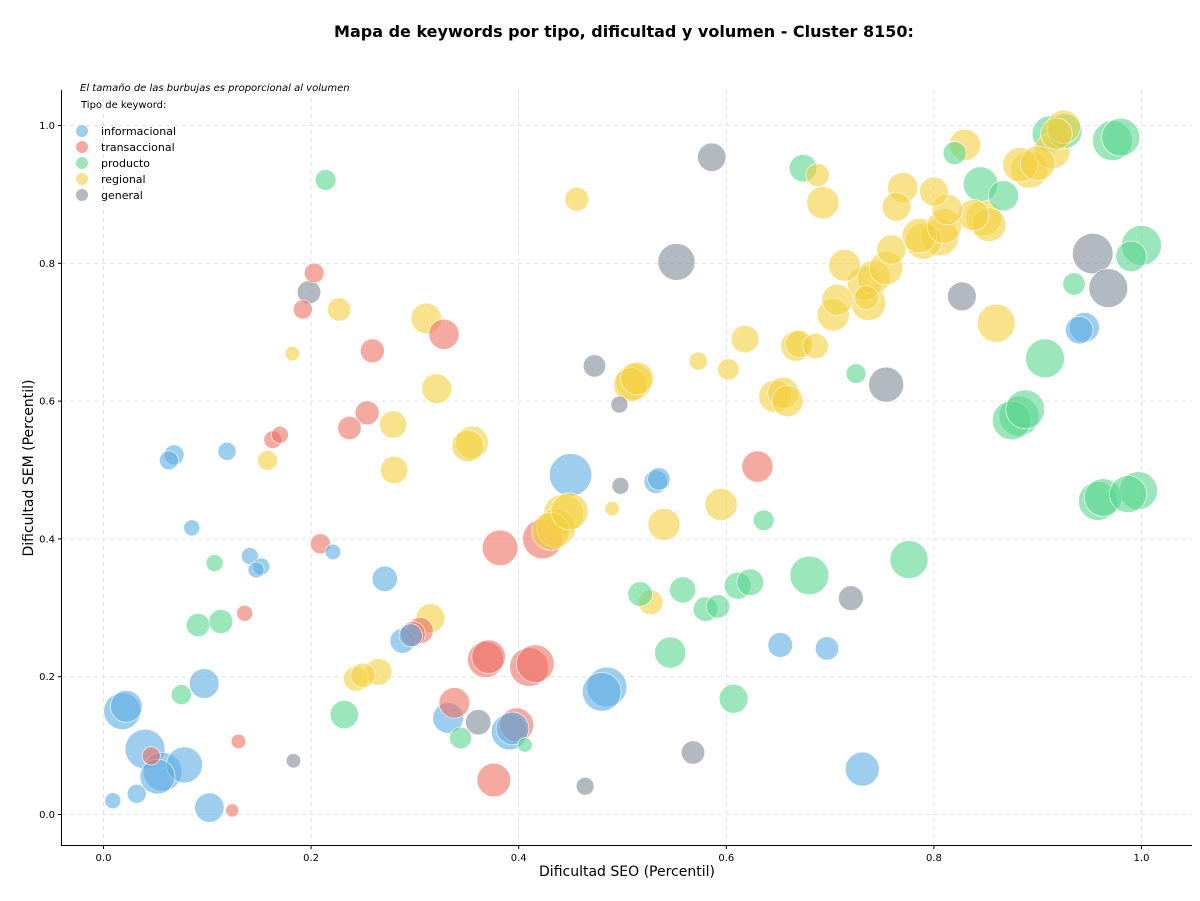  What do you see at coordinates (82, 131) in the screenshot?
I see `legend-marker-informacional` at bounding box center [82, 131].